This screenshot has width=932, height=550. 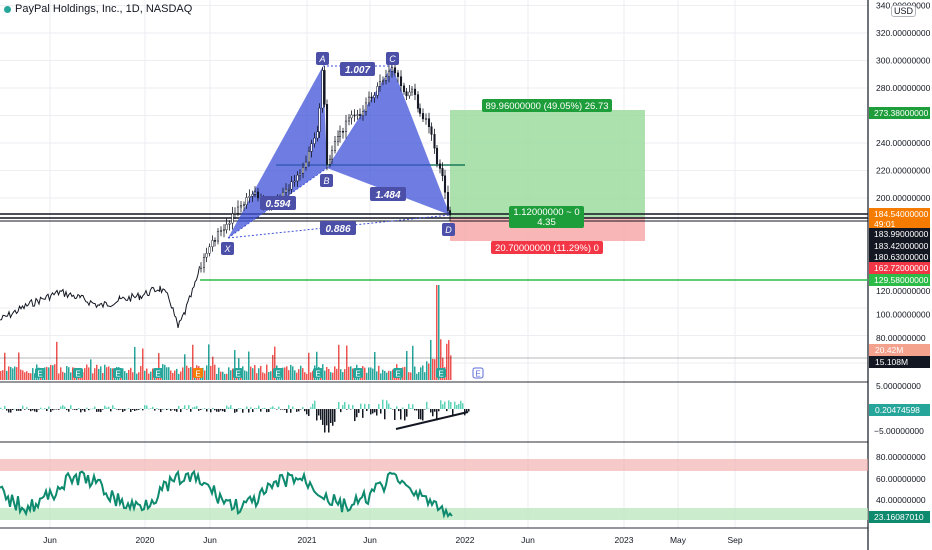 I want to click on time-axis-label: May, so click(x=678, y=540).